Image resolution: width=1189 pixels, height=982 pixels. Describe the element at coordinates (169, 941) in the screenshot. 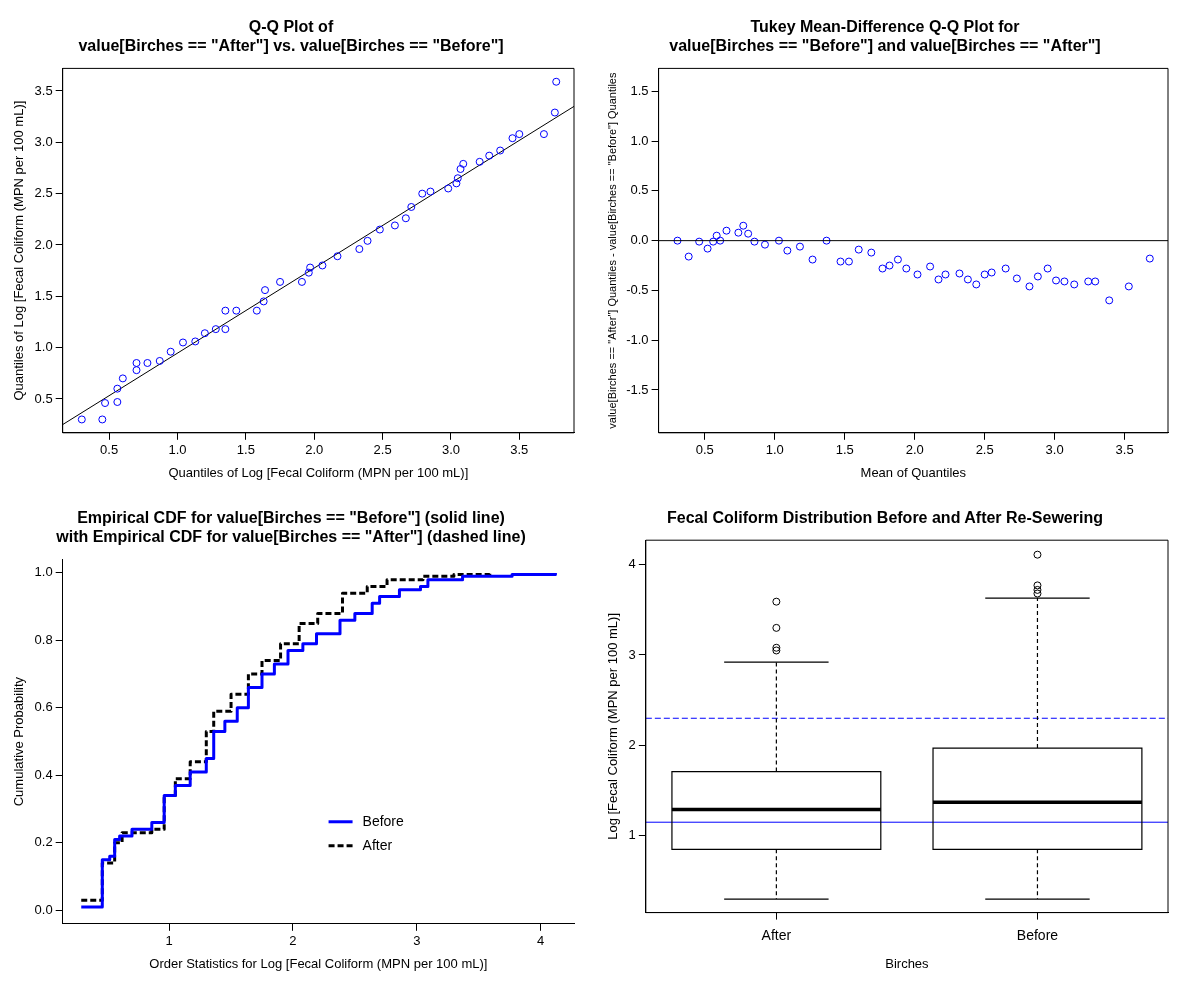

I see `x-tick-label: 1` at that location.